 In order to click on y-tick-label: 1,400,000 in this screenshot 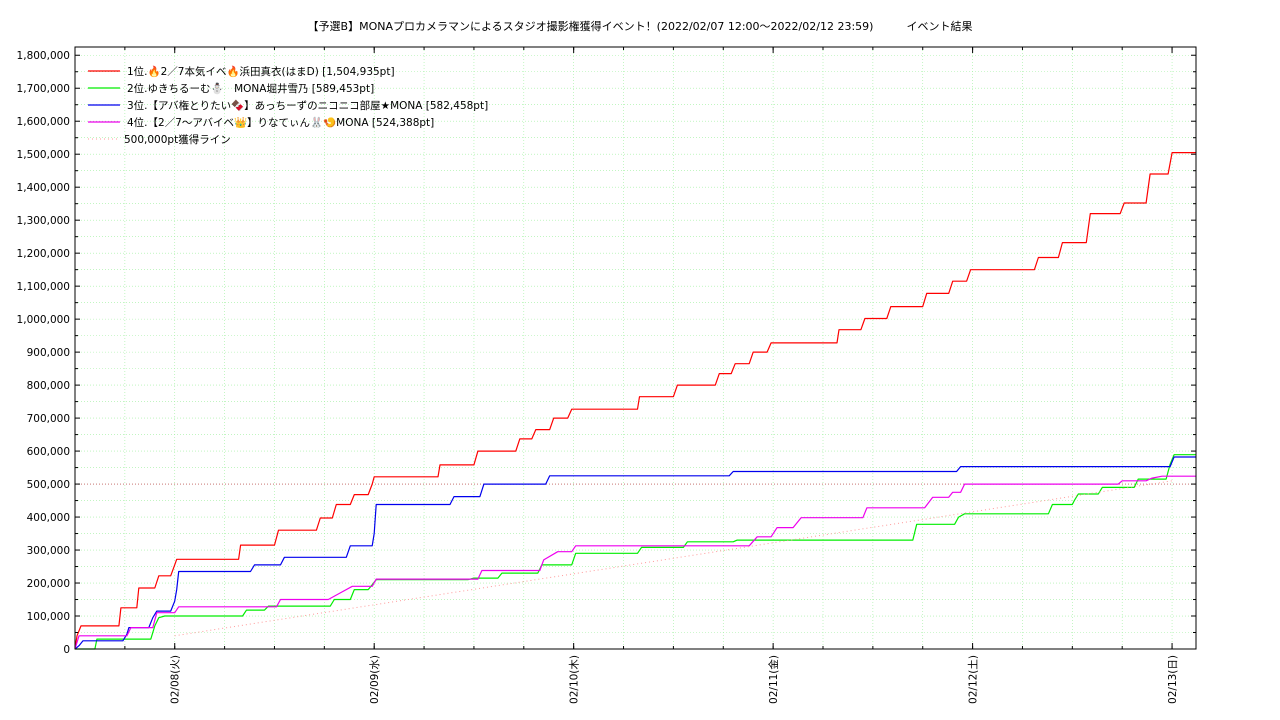, I will do `click(43, 188)`.